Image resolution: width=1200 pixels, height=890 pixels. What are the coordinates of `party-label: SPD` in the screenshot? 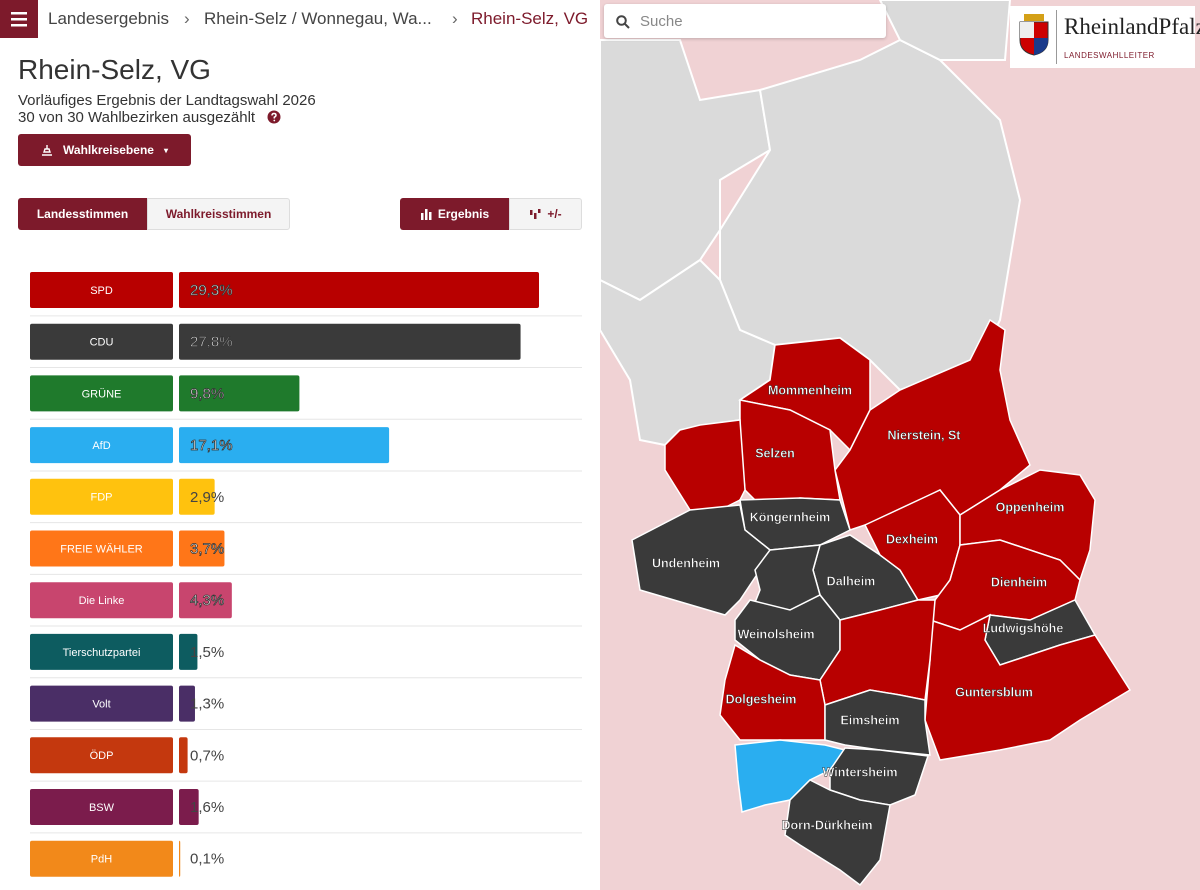 It's located at (101, 291).